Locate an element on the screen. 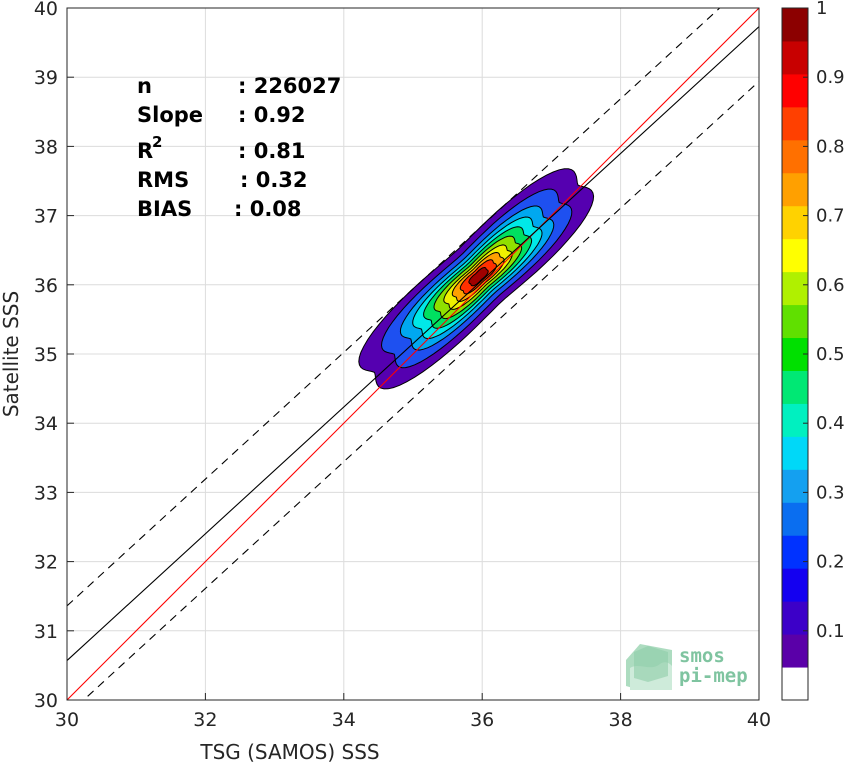  density-contours is located at coordinates (476, 279).